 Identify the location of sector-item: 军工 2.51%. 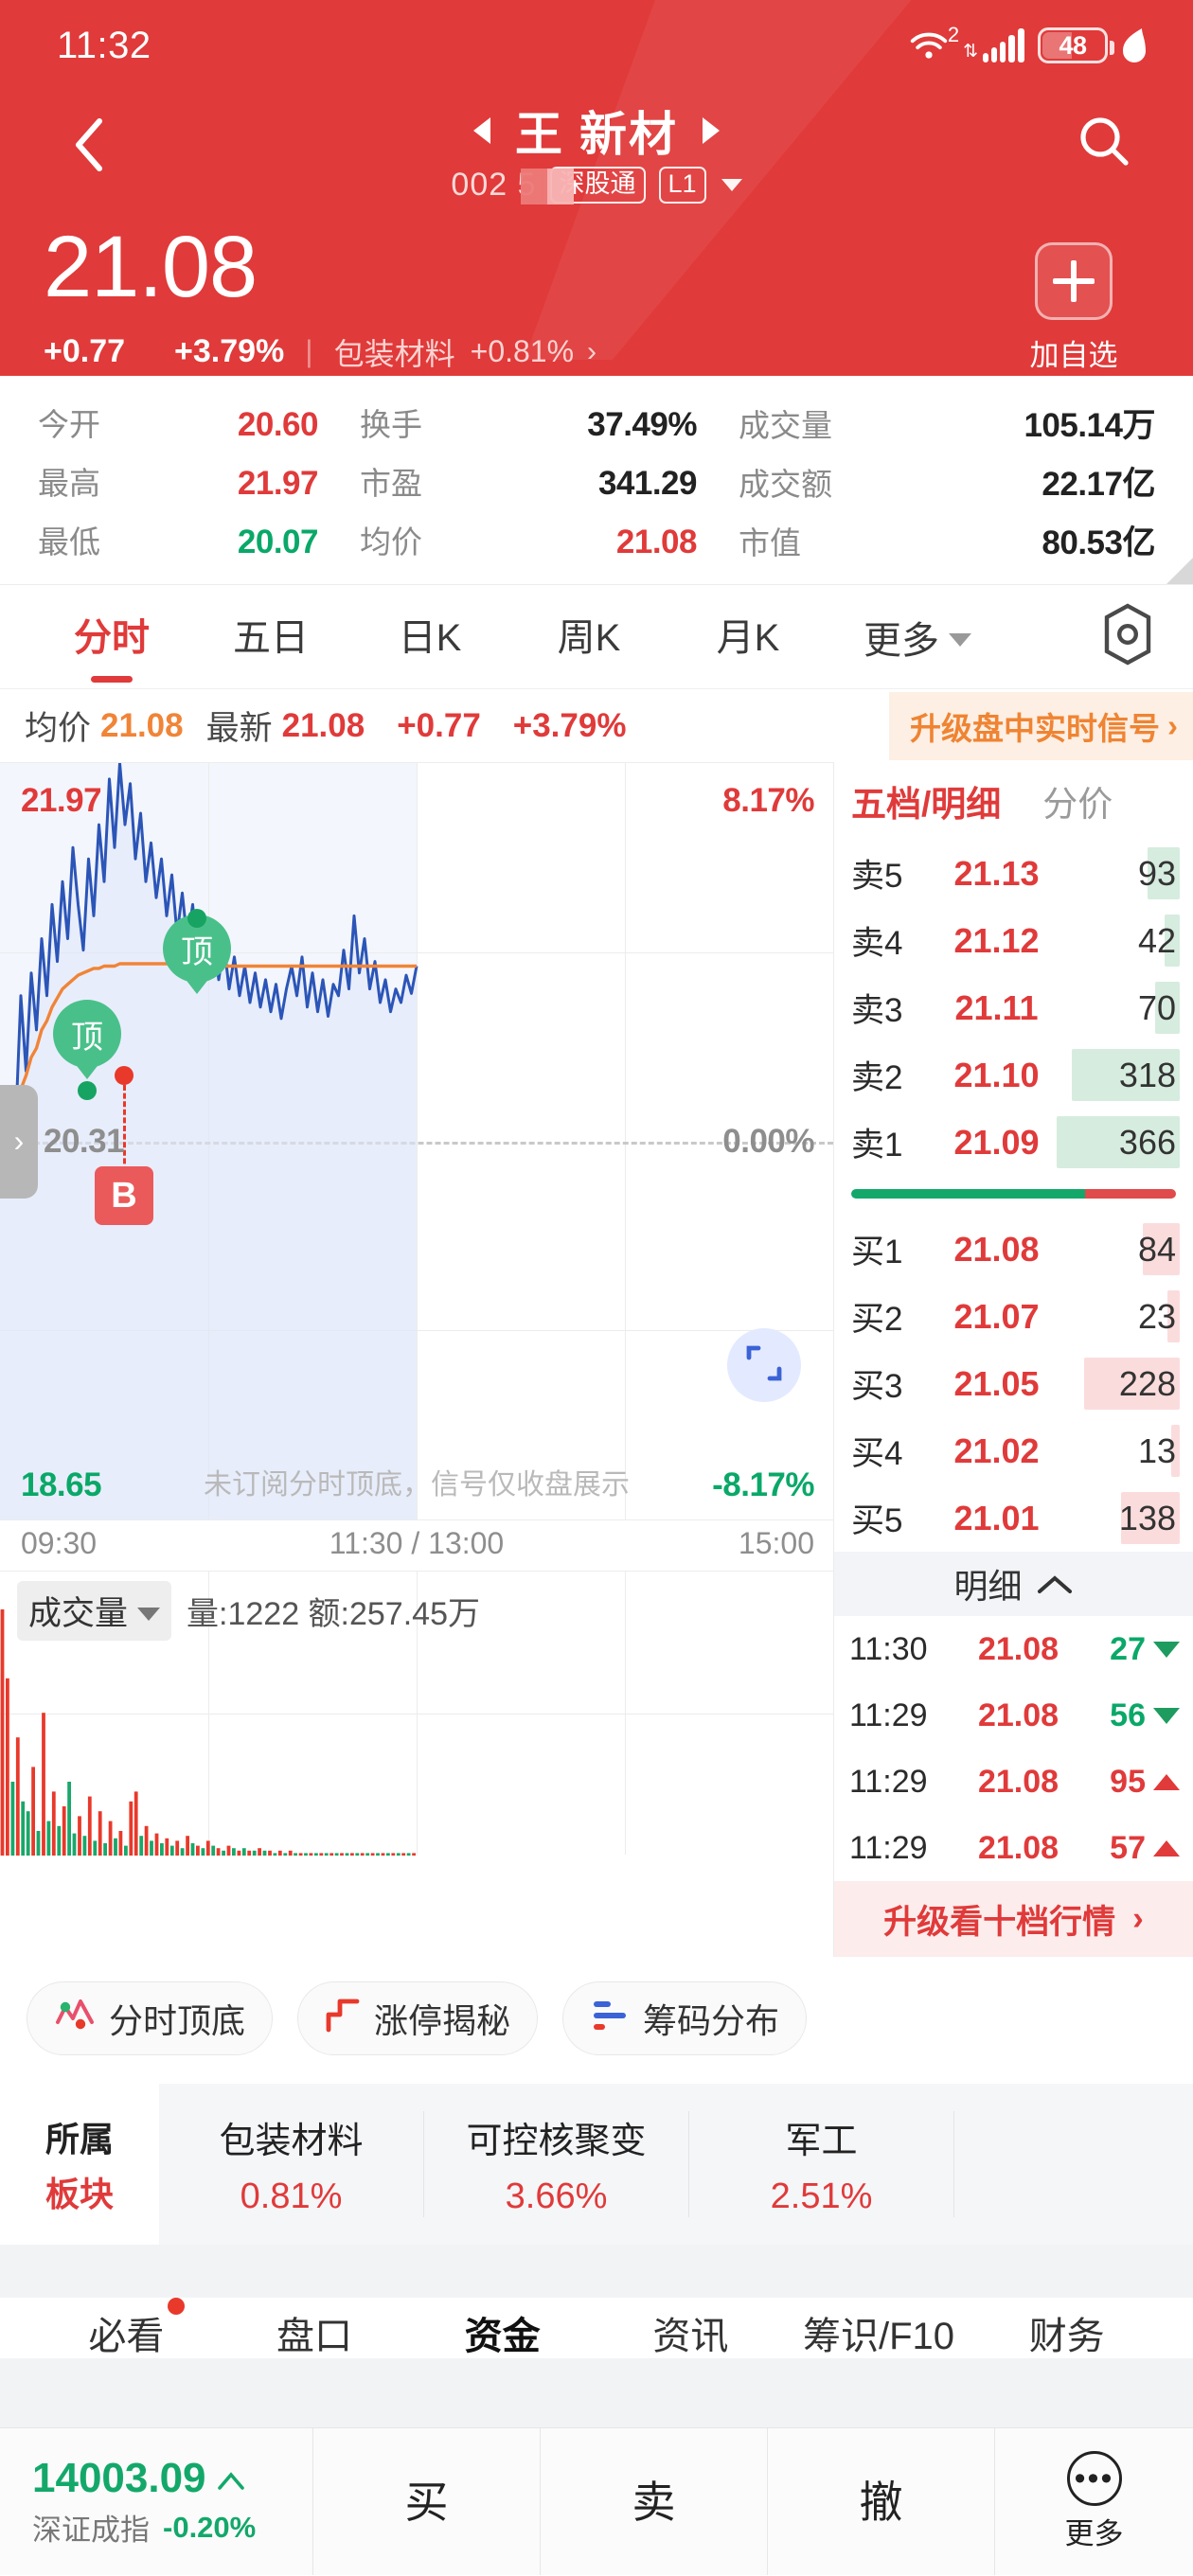
(821, 2164).